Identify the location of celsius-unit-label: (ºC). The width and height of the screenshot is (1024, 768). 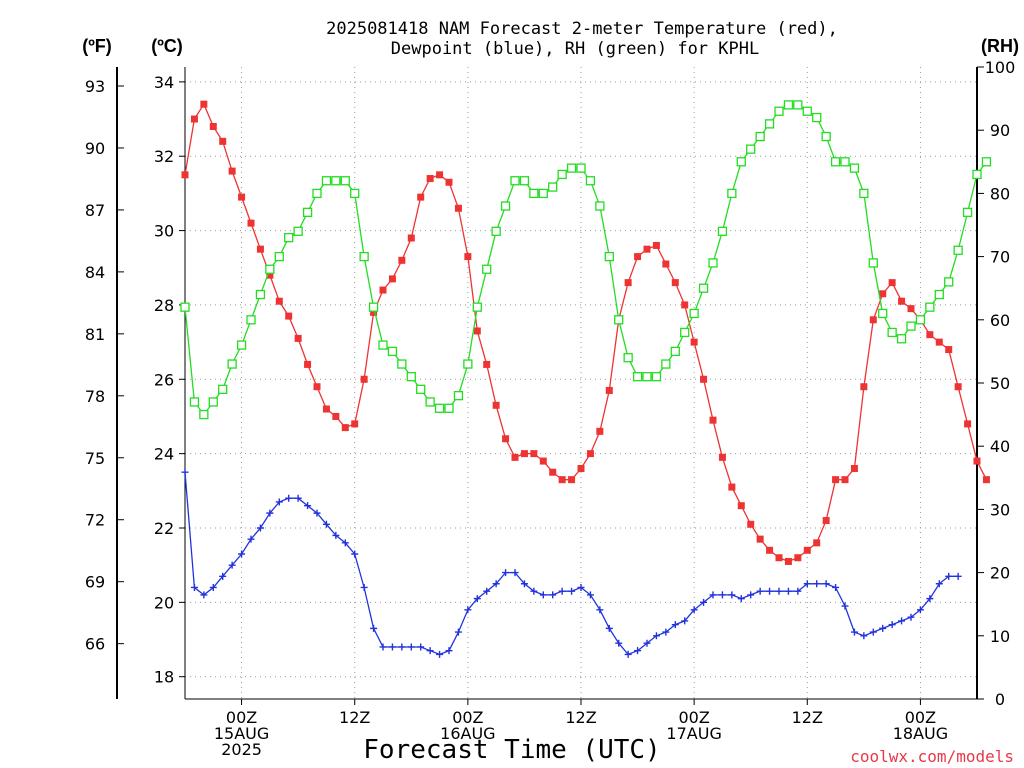
(167, 46).